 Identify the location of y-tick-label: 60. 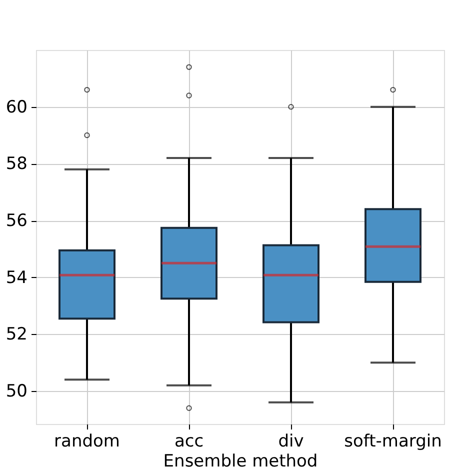
(17, 107).